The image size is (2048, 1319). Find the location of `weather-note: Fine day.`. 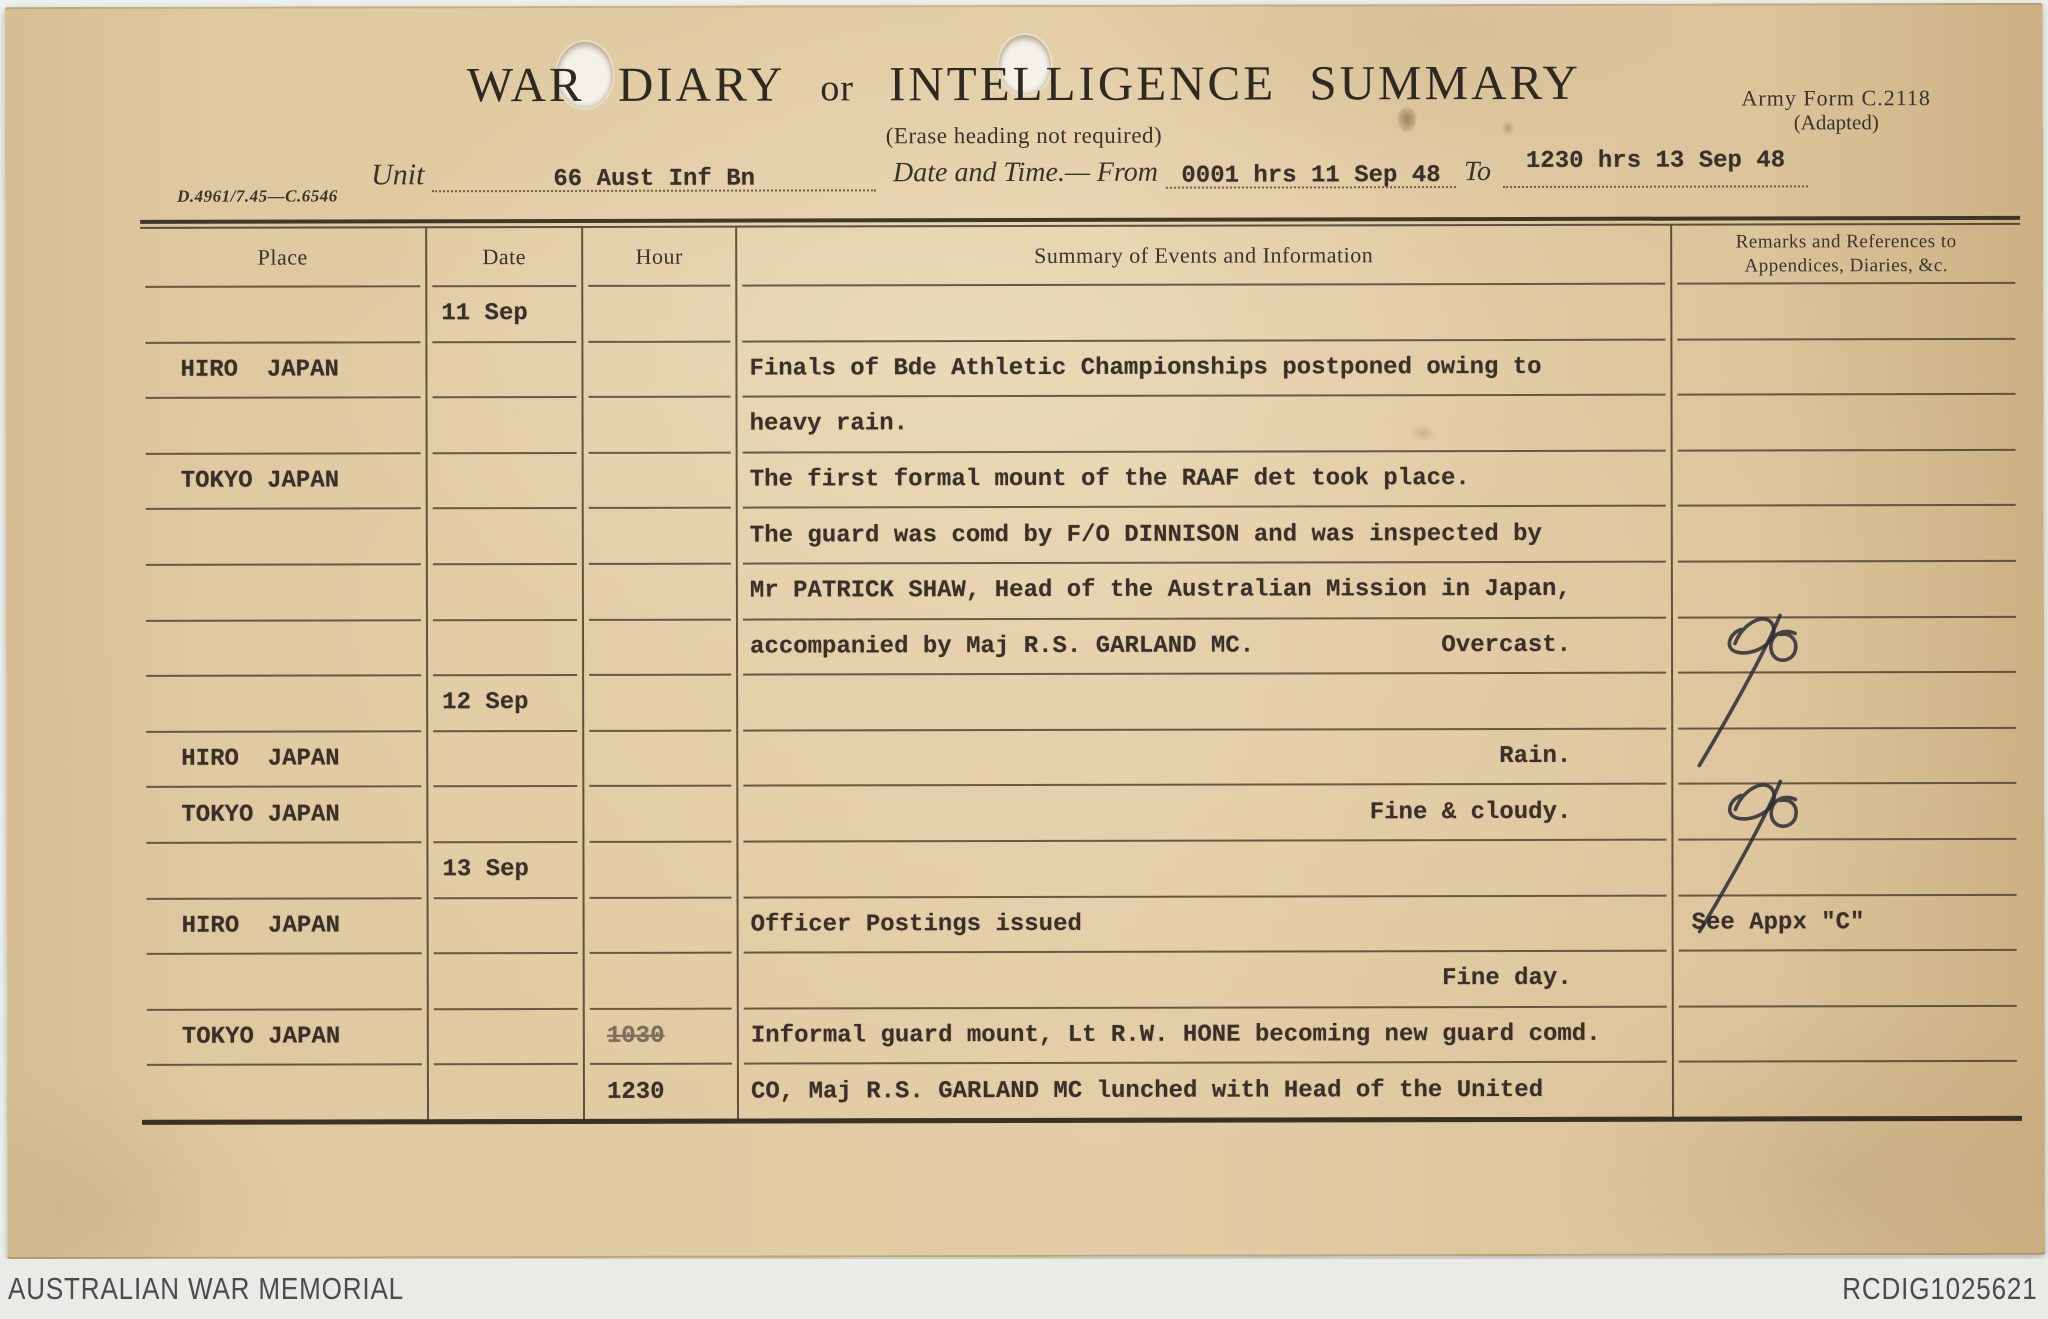

weather-note: Fine day. is located at coordinates (1507, 979).